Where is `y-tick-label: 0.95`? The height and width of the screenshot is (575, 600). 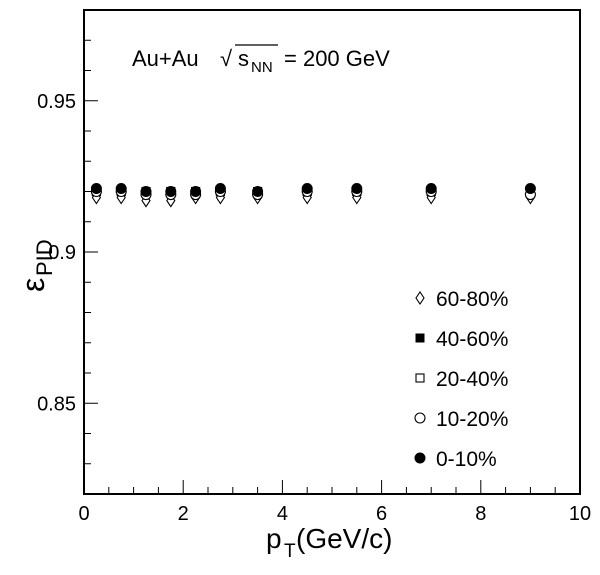 y-tick-label: 0.95 is located at coordinates (56, 102).